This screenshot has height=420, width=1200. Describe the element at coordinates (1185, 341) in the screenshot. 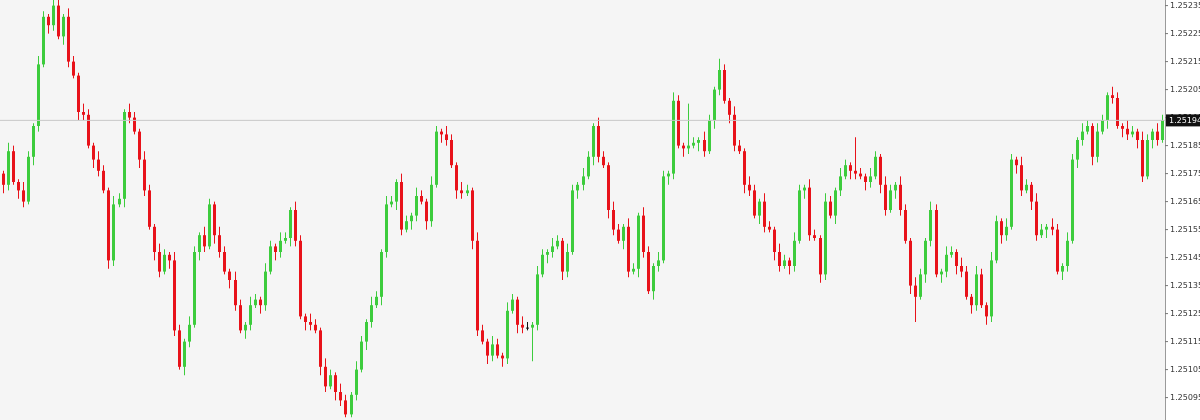

I see `y-tick-label: 1.25115` at that location.